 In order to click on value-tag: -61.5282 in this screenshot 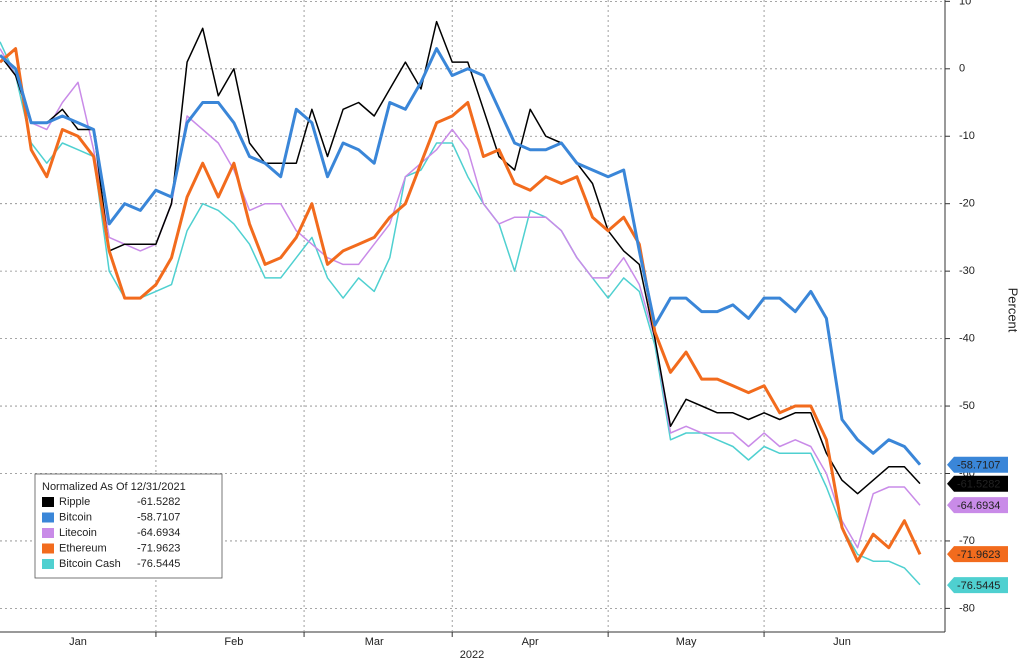, I will do `click(977, 483)`.